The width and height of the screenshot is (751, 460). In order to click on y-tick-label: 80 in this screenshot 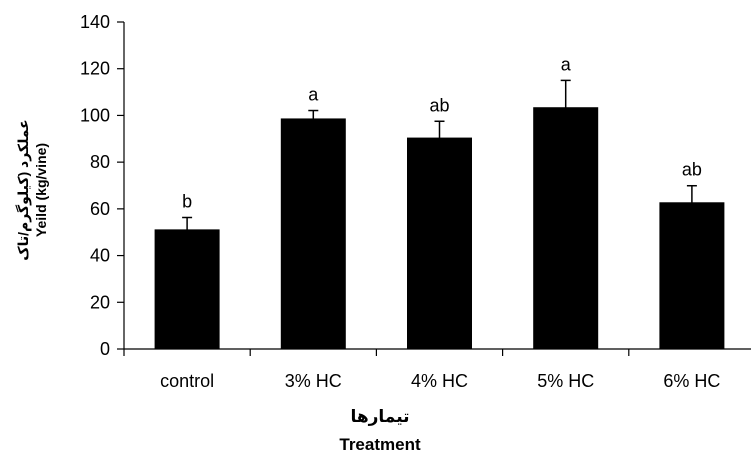, I will do `click(100, 162)`.